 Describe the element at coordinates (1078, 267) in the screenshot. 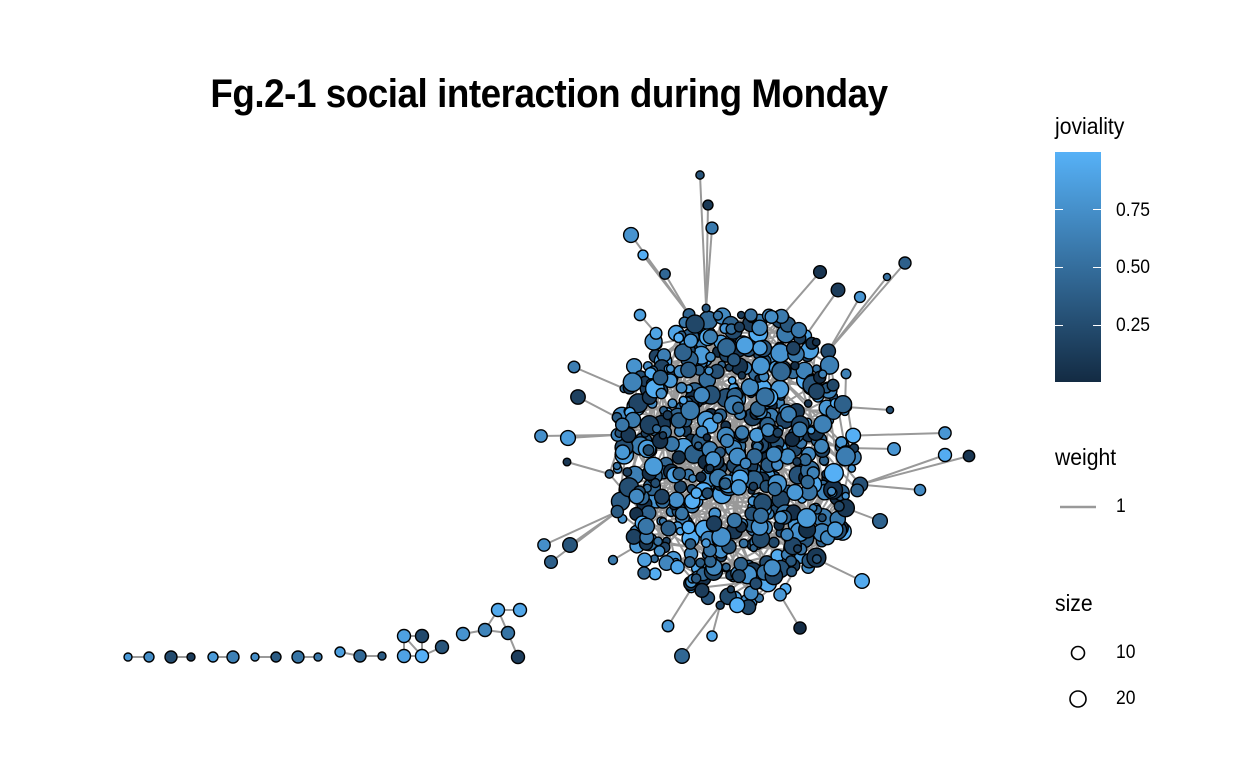

I see `joviality-colorbar` at that location.